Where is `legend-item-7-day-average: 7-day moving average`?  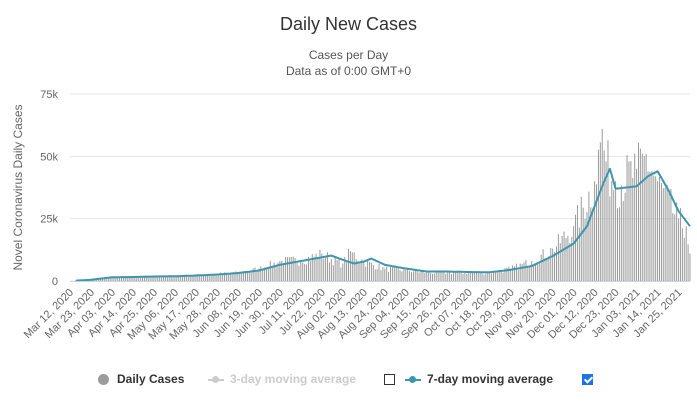 legend-item-7-day-average: 7-day moving average is located at coordinates (479, 379).